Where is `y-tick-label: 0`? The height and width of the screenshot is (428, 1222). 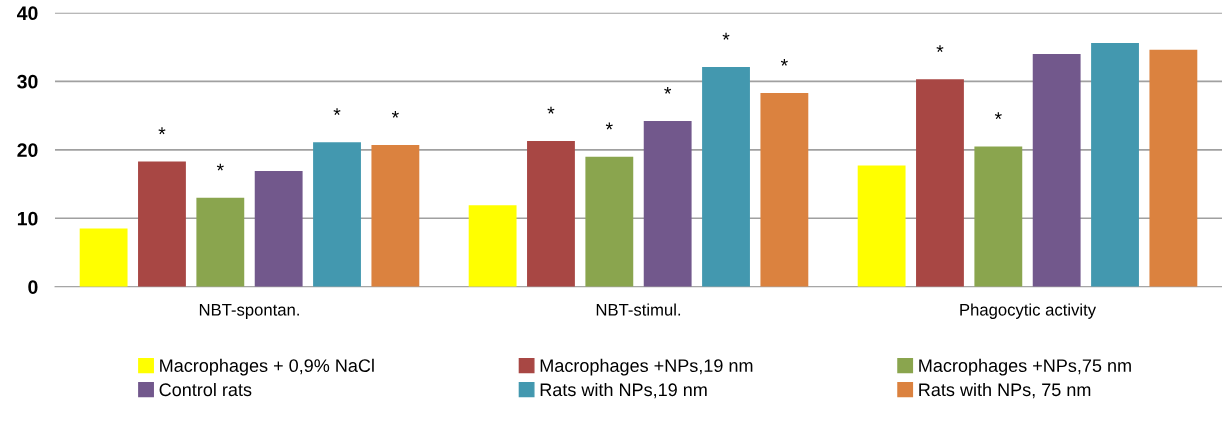
y-tick-label: 0 is located at coordinates (33, 287).